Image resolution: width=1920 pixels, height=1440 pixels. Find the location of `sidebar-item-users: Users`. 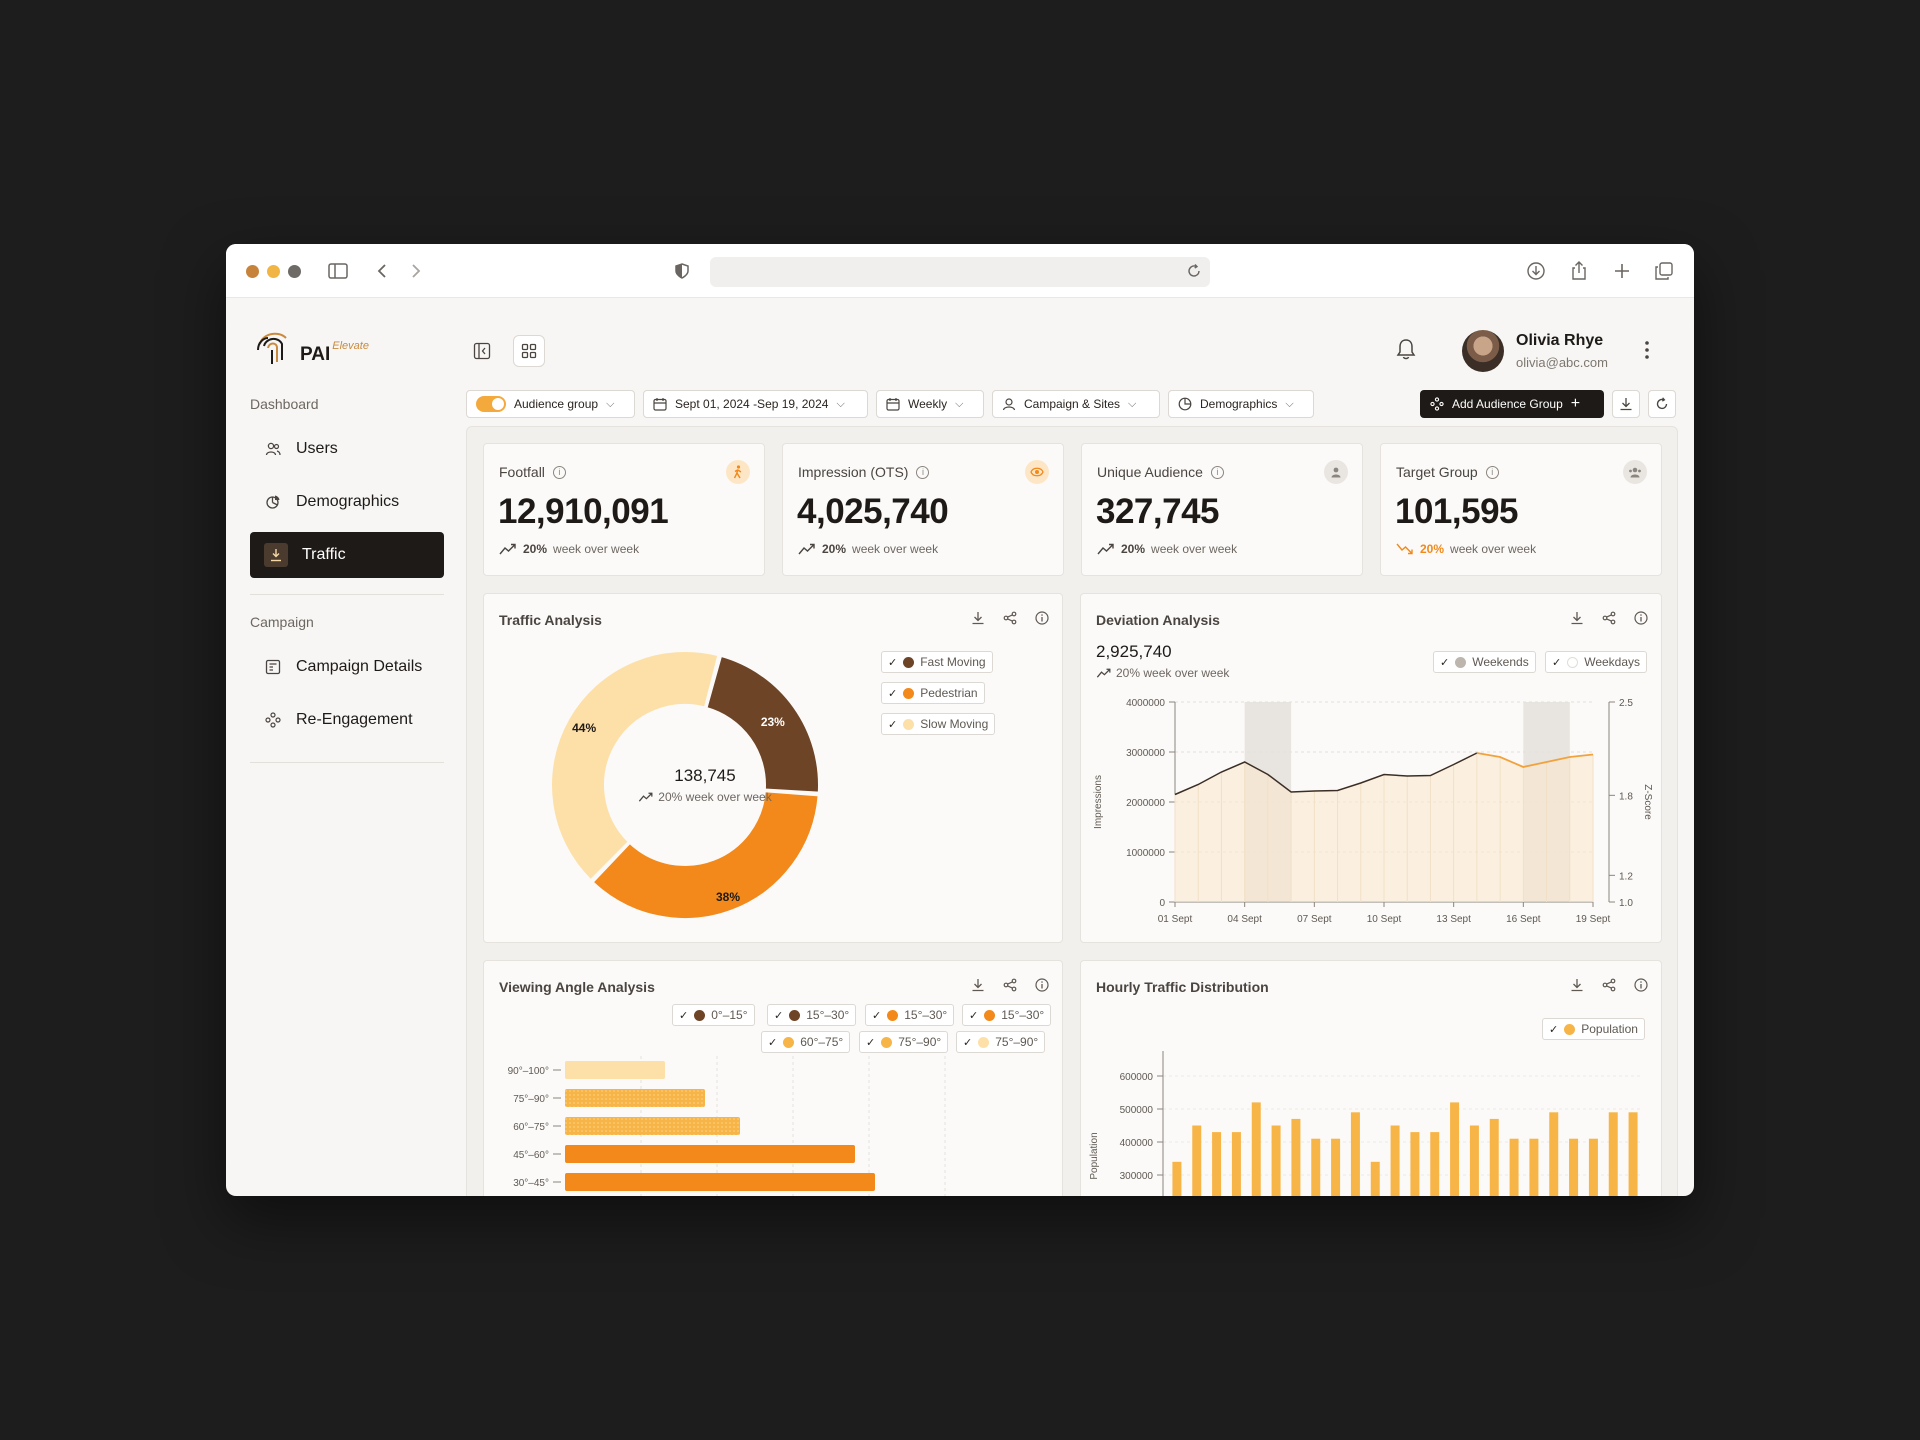

sidebar-item-users: Users is located at coordinates (347, 449).